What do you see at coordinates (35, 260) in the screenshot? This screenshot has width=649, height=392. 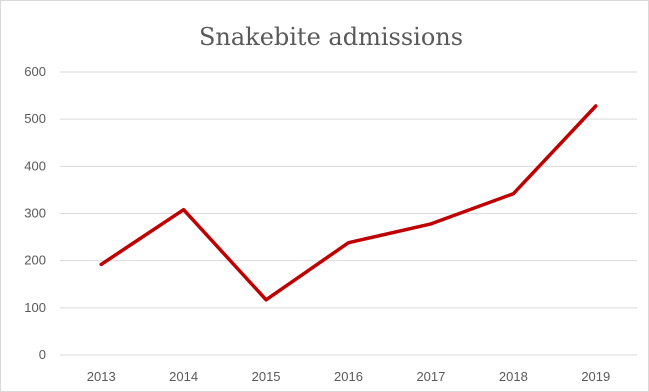 I see `y-tick-label: 200` at bounding box center [35, 260].